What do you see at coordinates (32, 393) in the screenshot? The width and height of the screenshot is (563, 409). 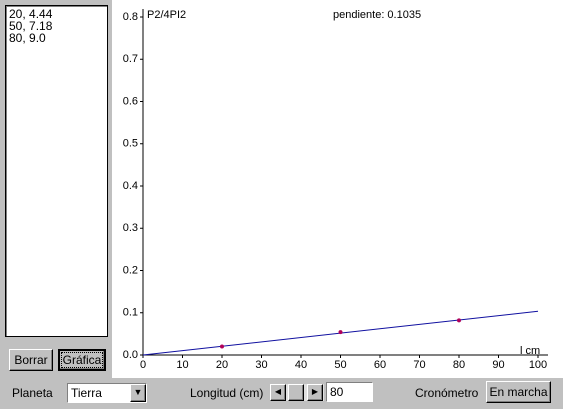 I see `planet-label: Planeta` at bounding box center [32, 393].